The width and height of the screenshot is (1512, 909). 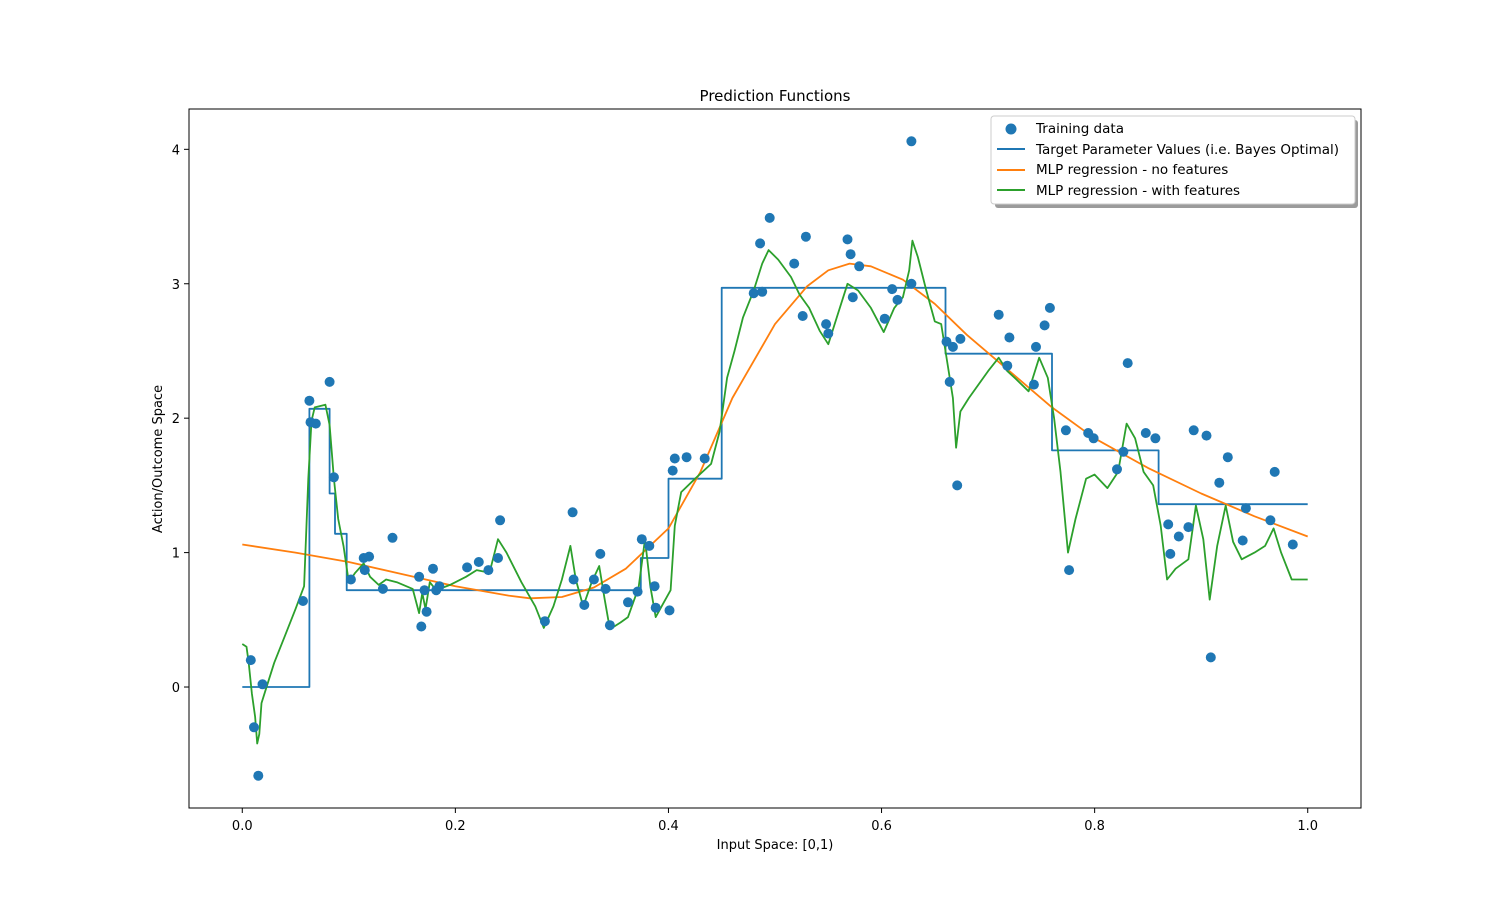 What do you see at coordinates (1079, 129) in the screenshot?
I see `legend-label-training: Training data` at bounding box center [1079, 129].